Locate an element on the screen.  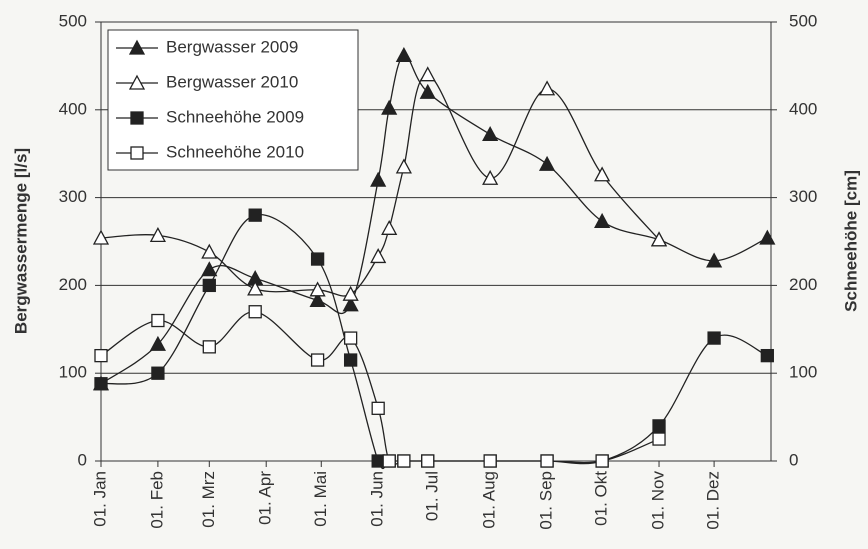
x-tick-label: 01. Jun is located at coordinates (377, 499).